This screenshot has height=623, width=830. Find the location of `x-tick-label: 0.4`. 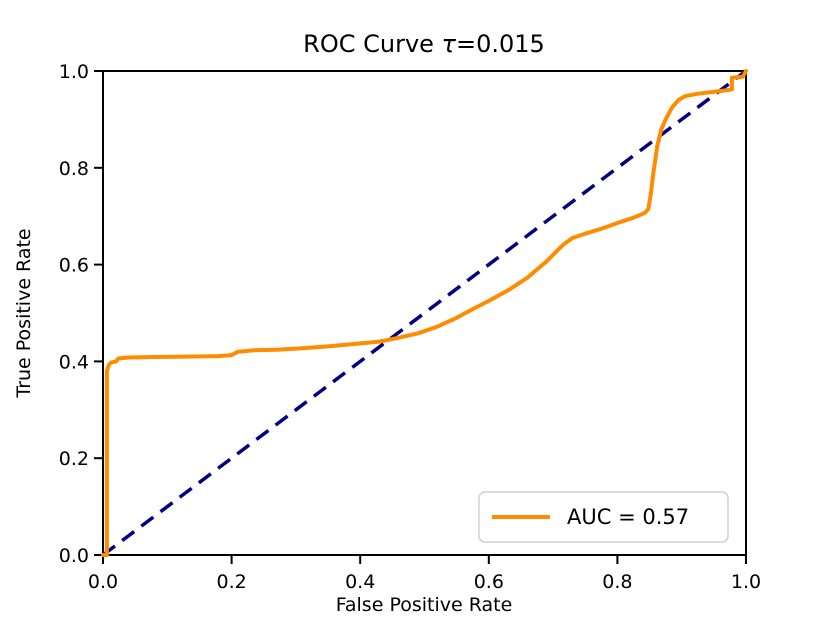

x-tick-label: 0.4 is located at coordinates (360, 582).